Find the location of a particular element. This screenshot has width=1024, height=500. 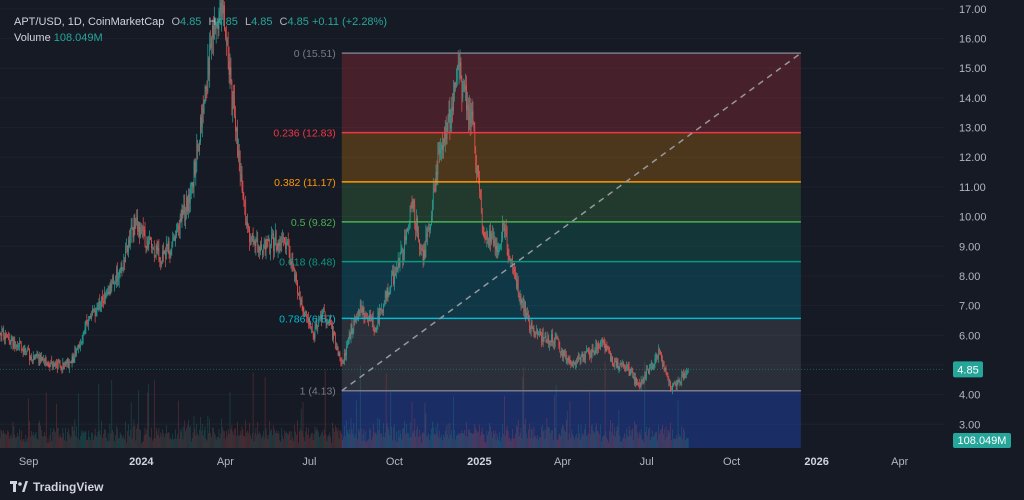

symbol-label: APT/USD, 1D, CoinMarketCap is located at coordinates (89, 22).